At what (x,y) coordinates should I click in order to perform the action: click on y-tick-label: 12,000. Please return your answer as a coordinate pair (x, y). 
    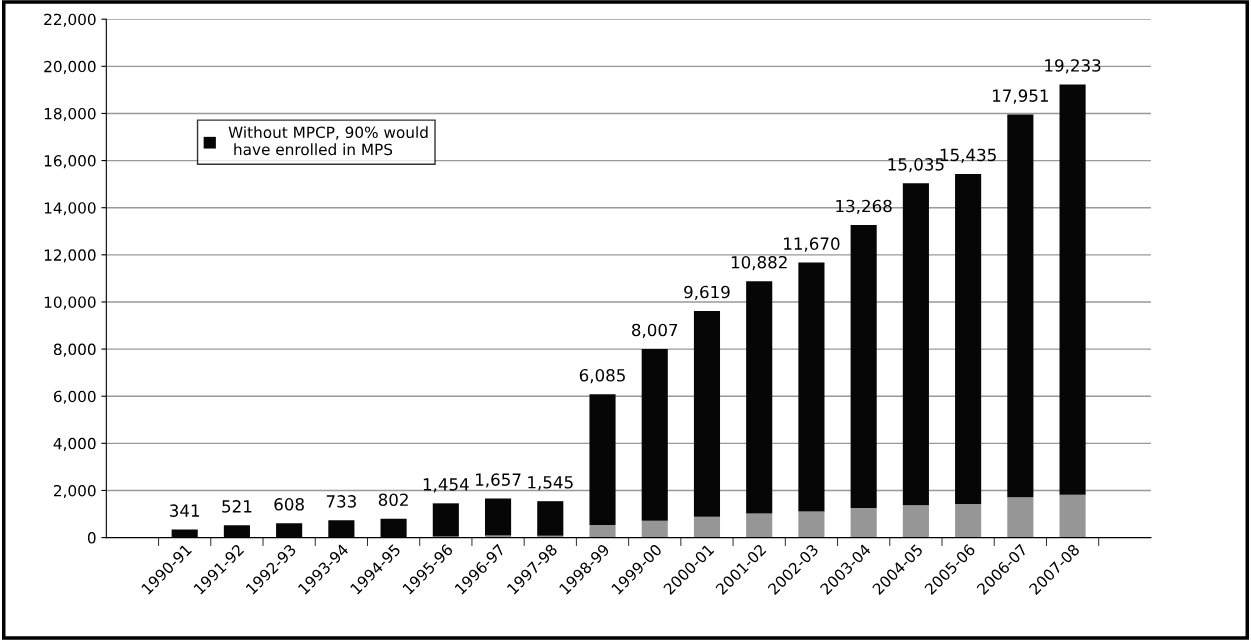
    Looking at the image, I should click on (70, 256).